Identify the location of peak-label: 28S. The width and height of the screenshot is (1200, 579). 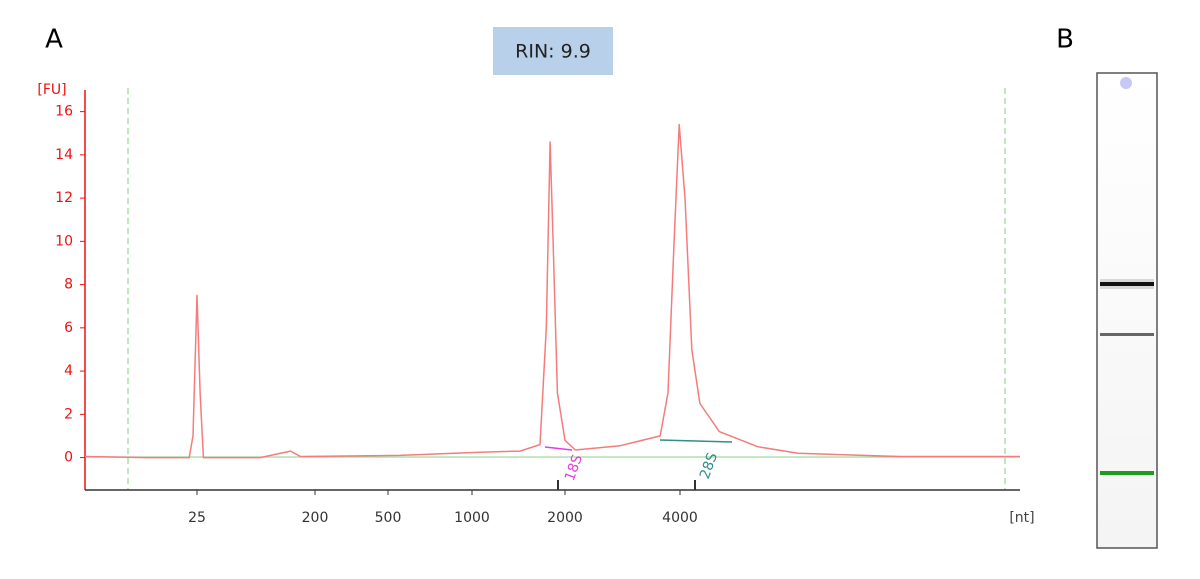
(709, 466).